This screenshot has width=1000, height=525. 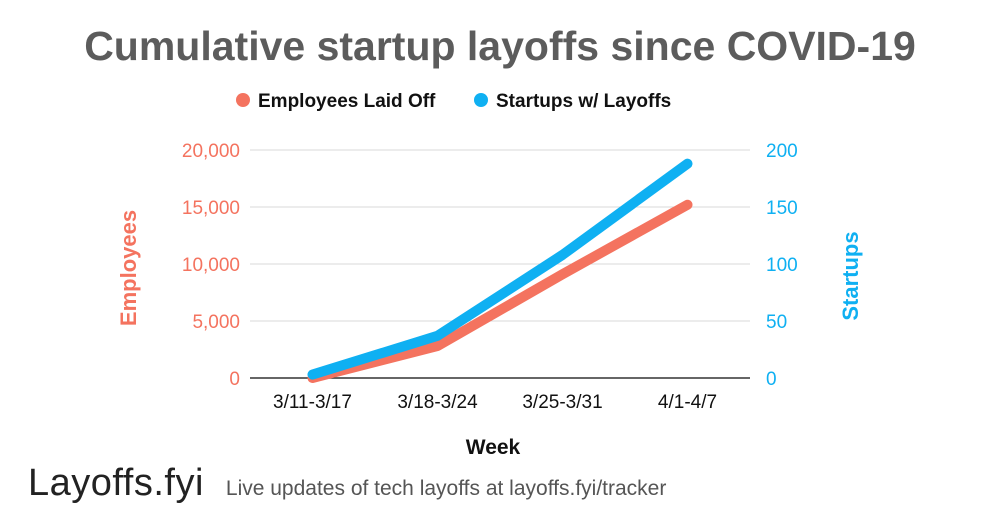 What do you see at coordinates (128, 268) in the screenshot?
I see `left-axis-label: Employees` at bounding box center [128, 268].